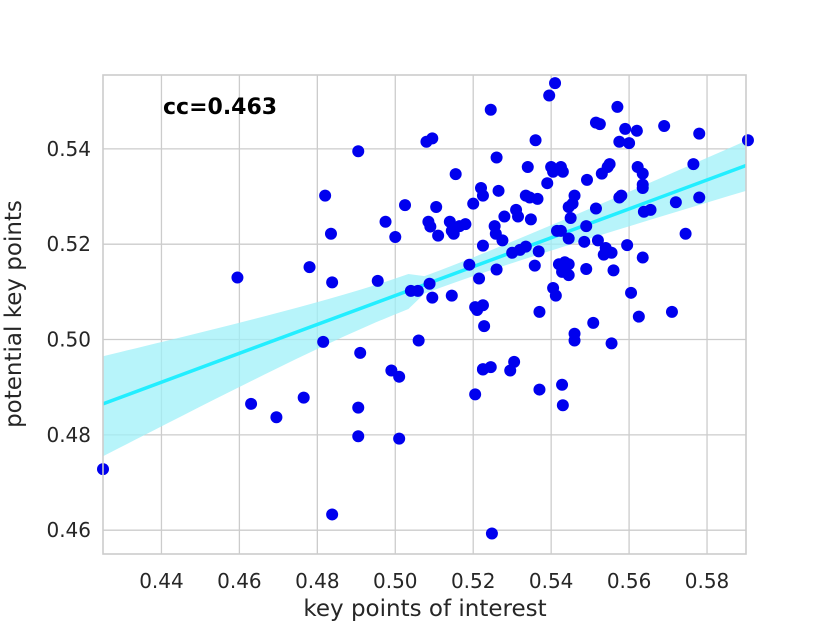 The height and width of the screenshot is (623, 830). Describe the element at coordinates (317, 581) in the screenshot. I see `x-tick-label: 0.48` at that location.